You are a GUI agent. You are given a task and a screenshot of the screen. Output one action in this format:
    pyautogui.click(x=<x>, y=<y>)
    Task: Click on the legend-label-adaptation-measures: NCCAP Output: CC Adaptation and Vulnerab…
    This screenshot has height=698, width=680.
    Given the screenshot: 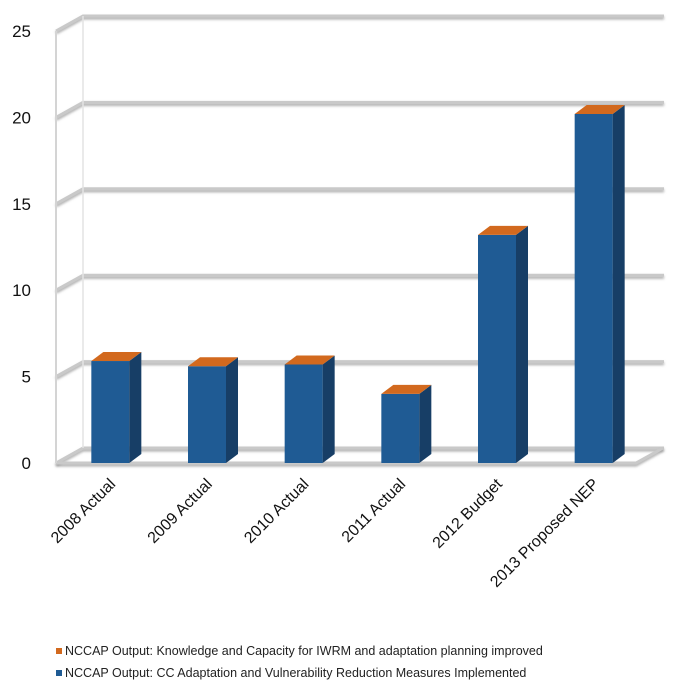 What is the action you would take?
    pyautogui.click(x=296, y=673)
    